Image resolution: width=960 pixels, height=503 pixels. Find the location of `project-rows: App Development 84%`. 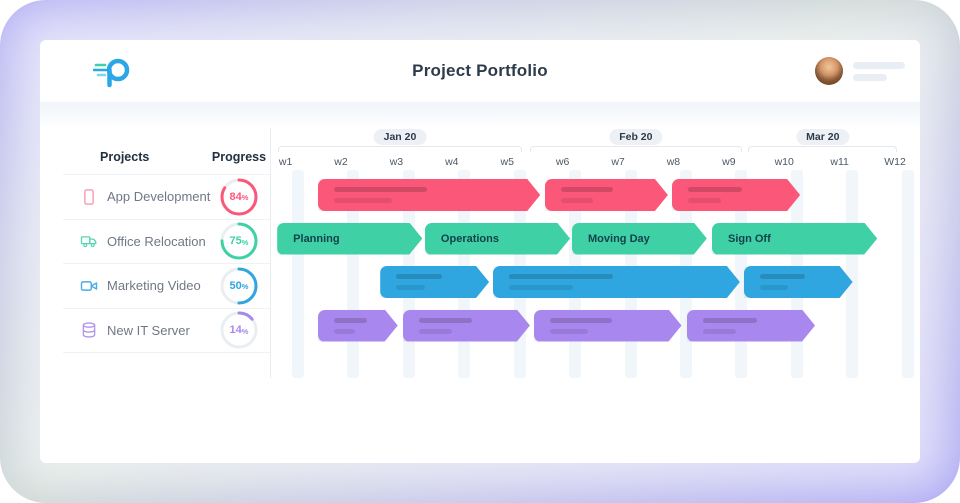

project-rows: App Development 84% is located at coordinates (166, 263).